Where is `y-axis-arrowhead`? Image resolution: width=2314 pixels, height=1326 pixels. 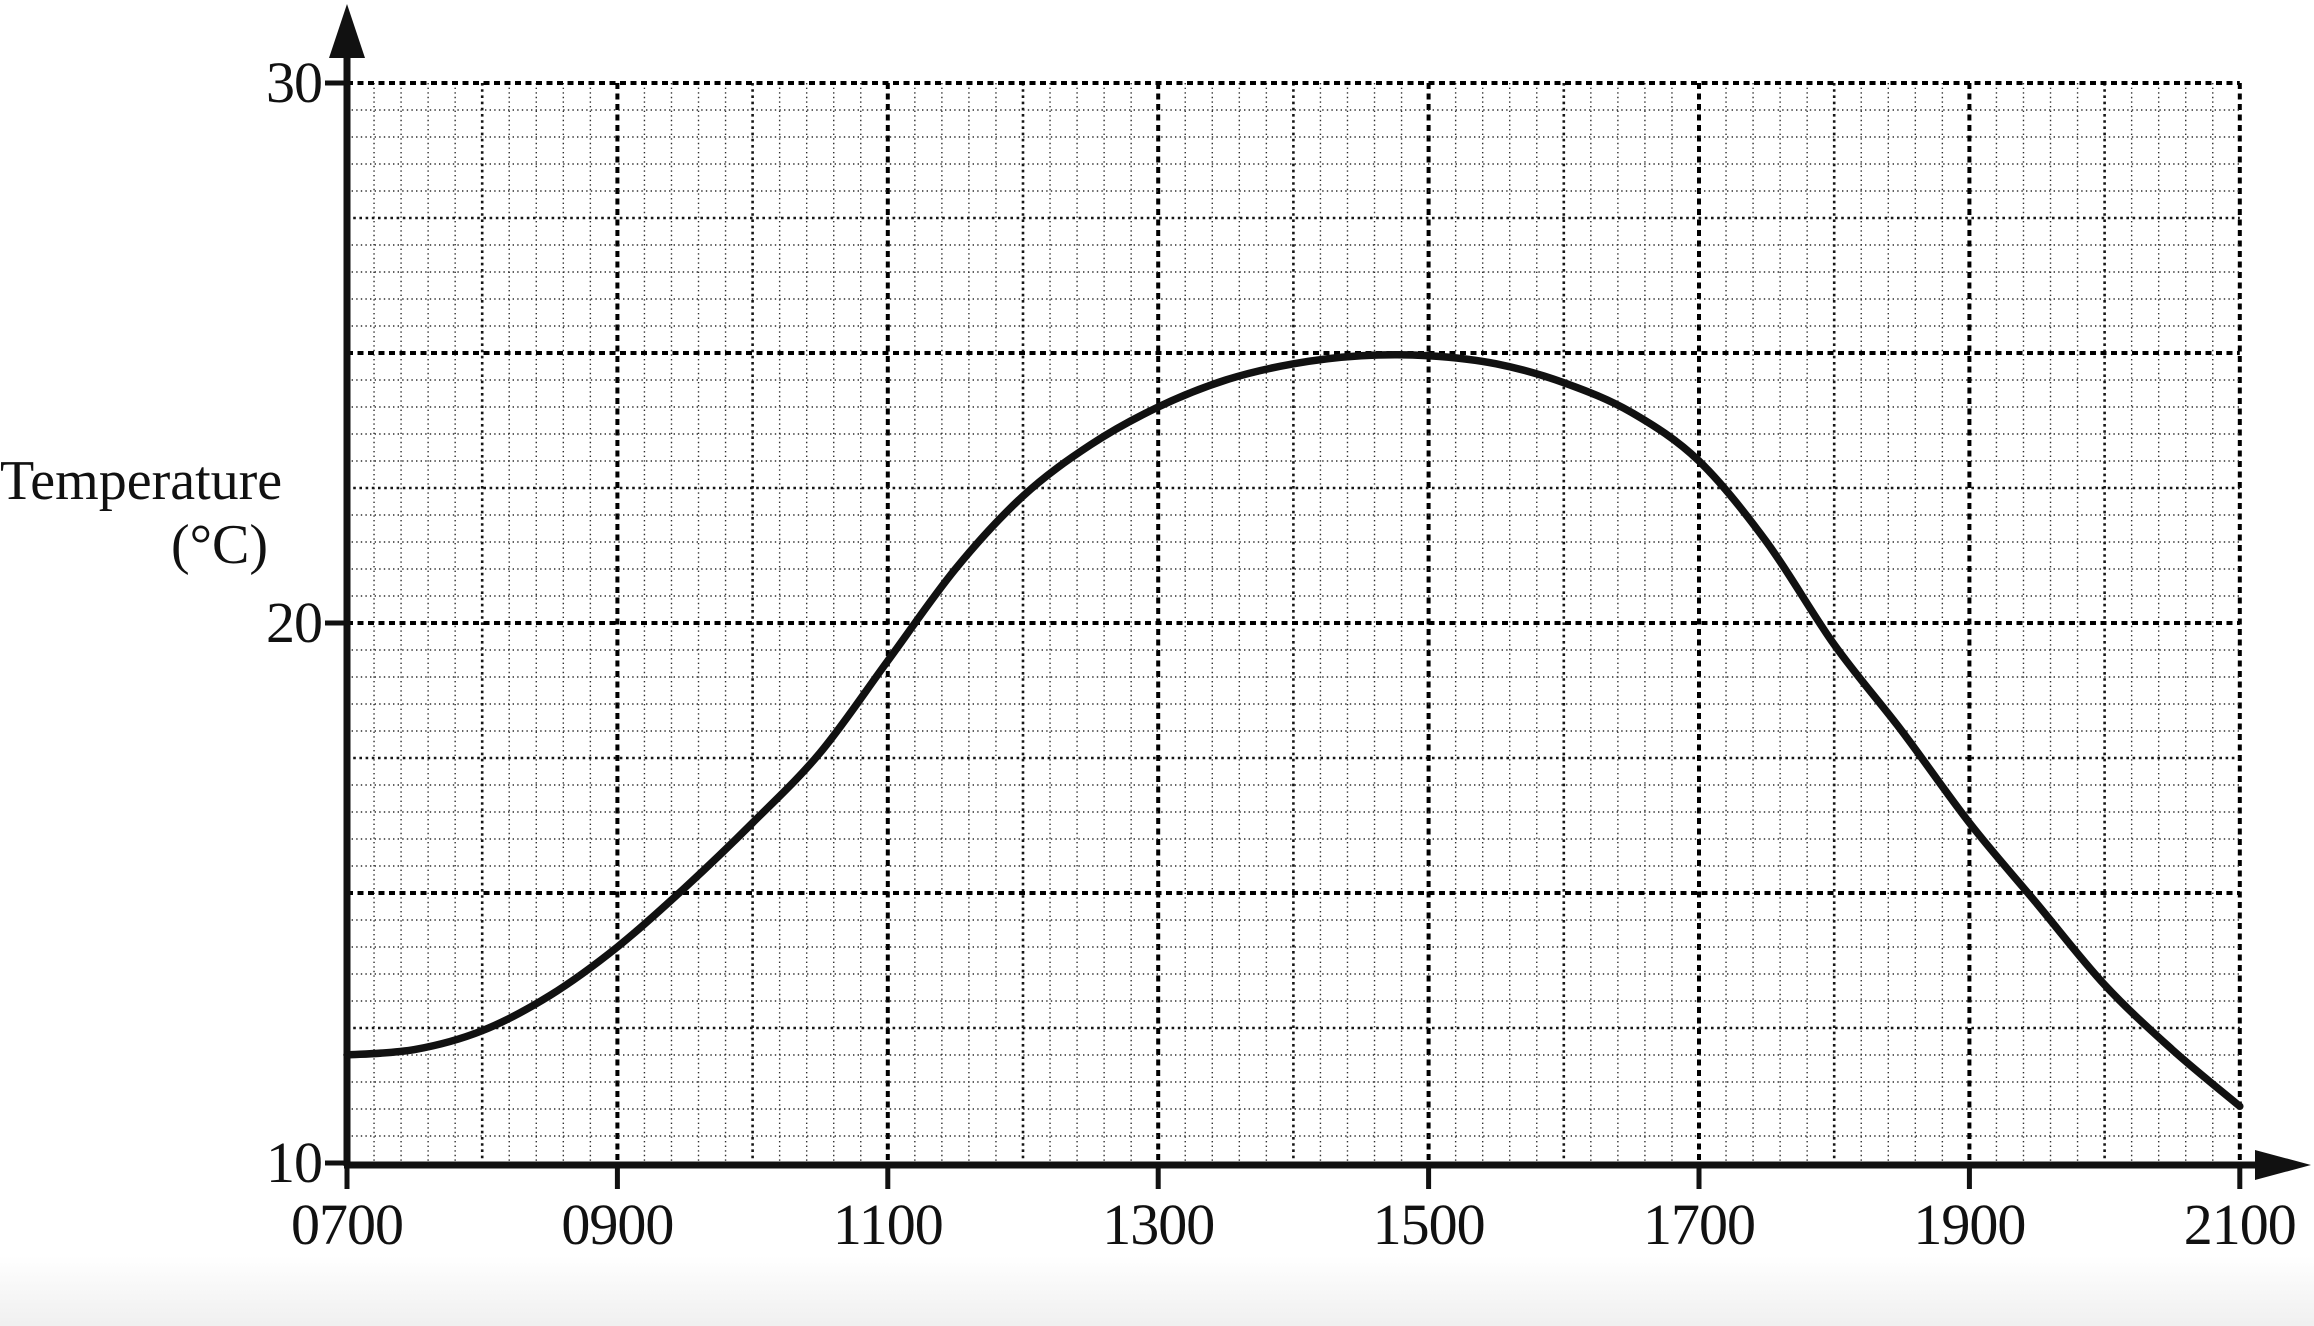 y-axis-arrowhead is located at coordinates (347, 31).